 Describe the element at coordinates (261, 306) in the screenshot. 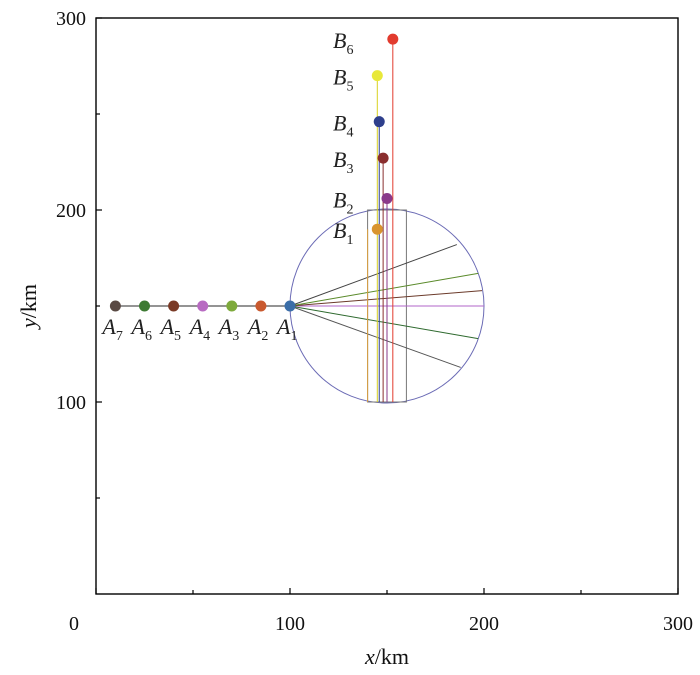

I see `point-A2` at that location.